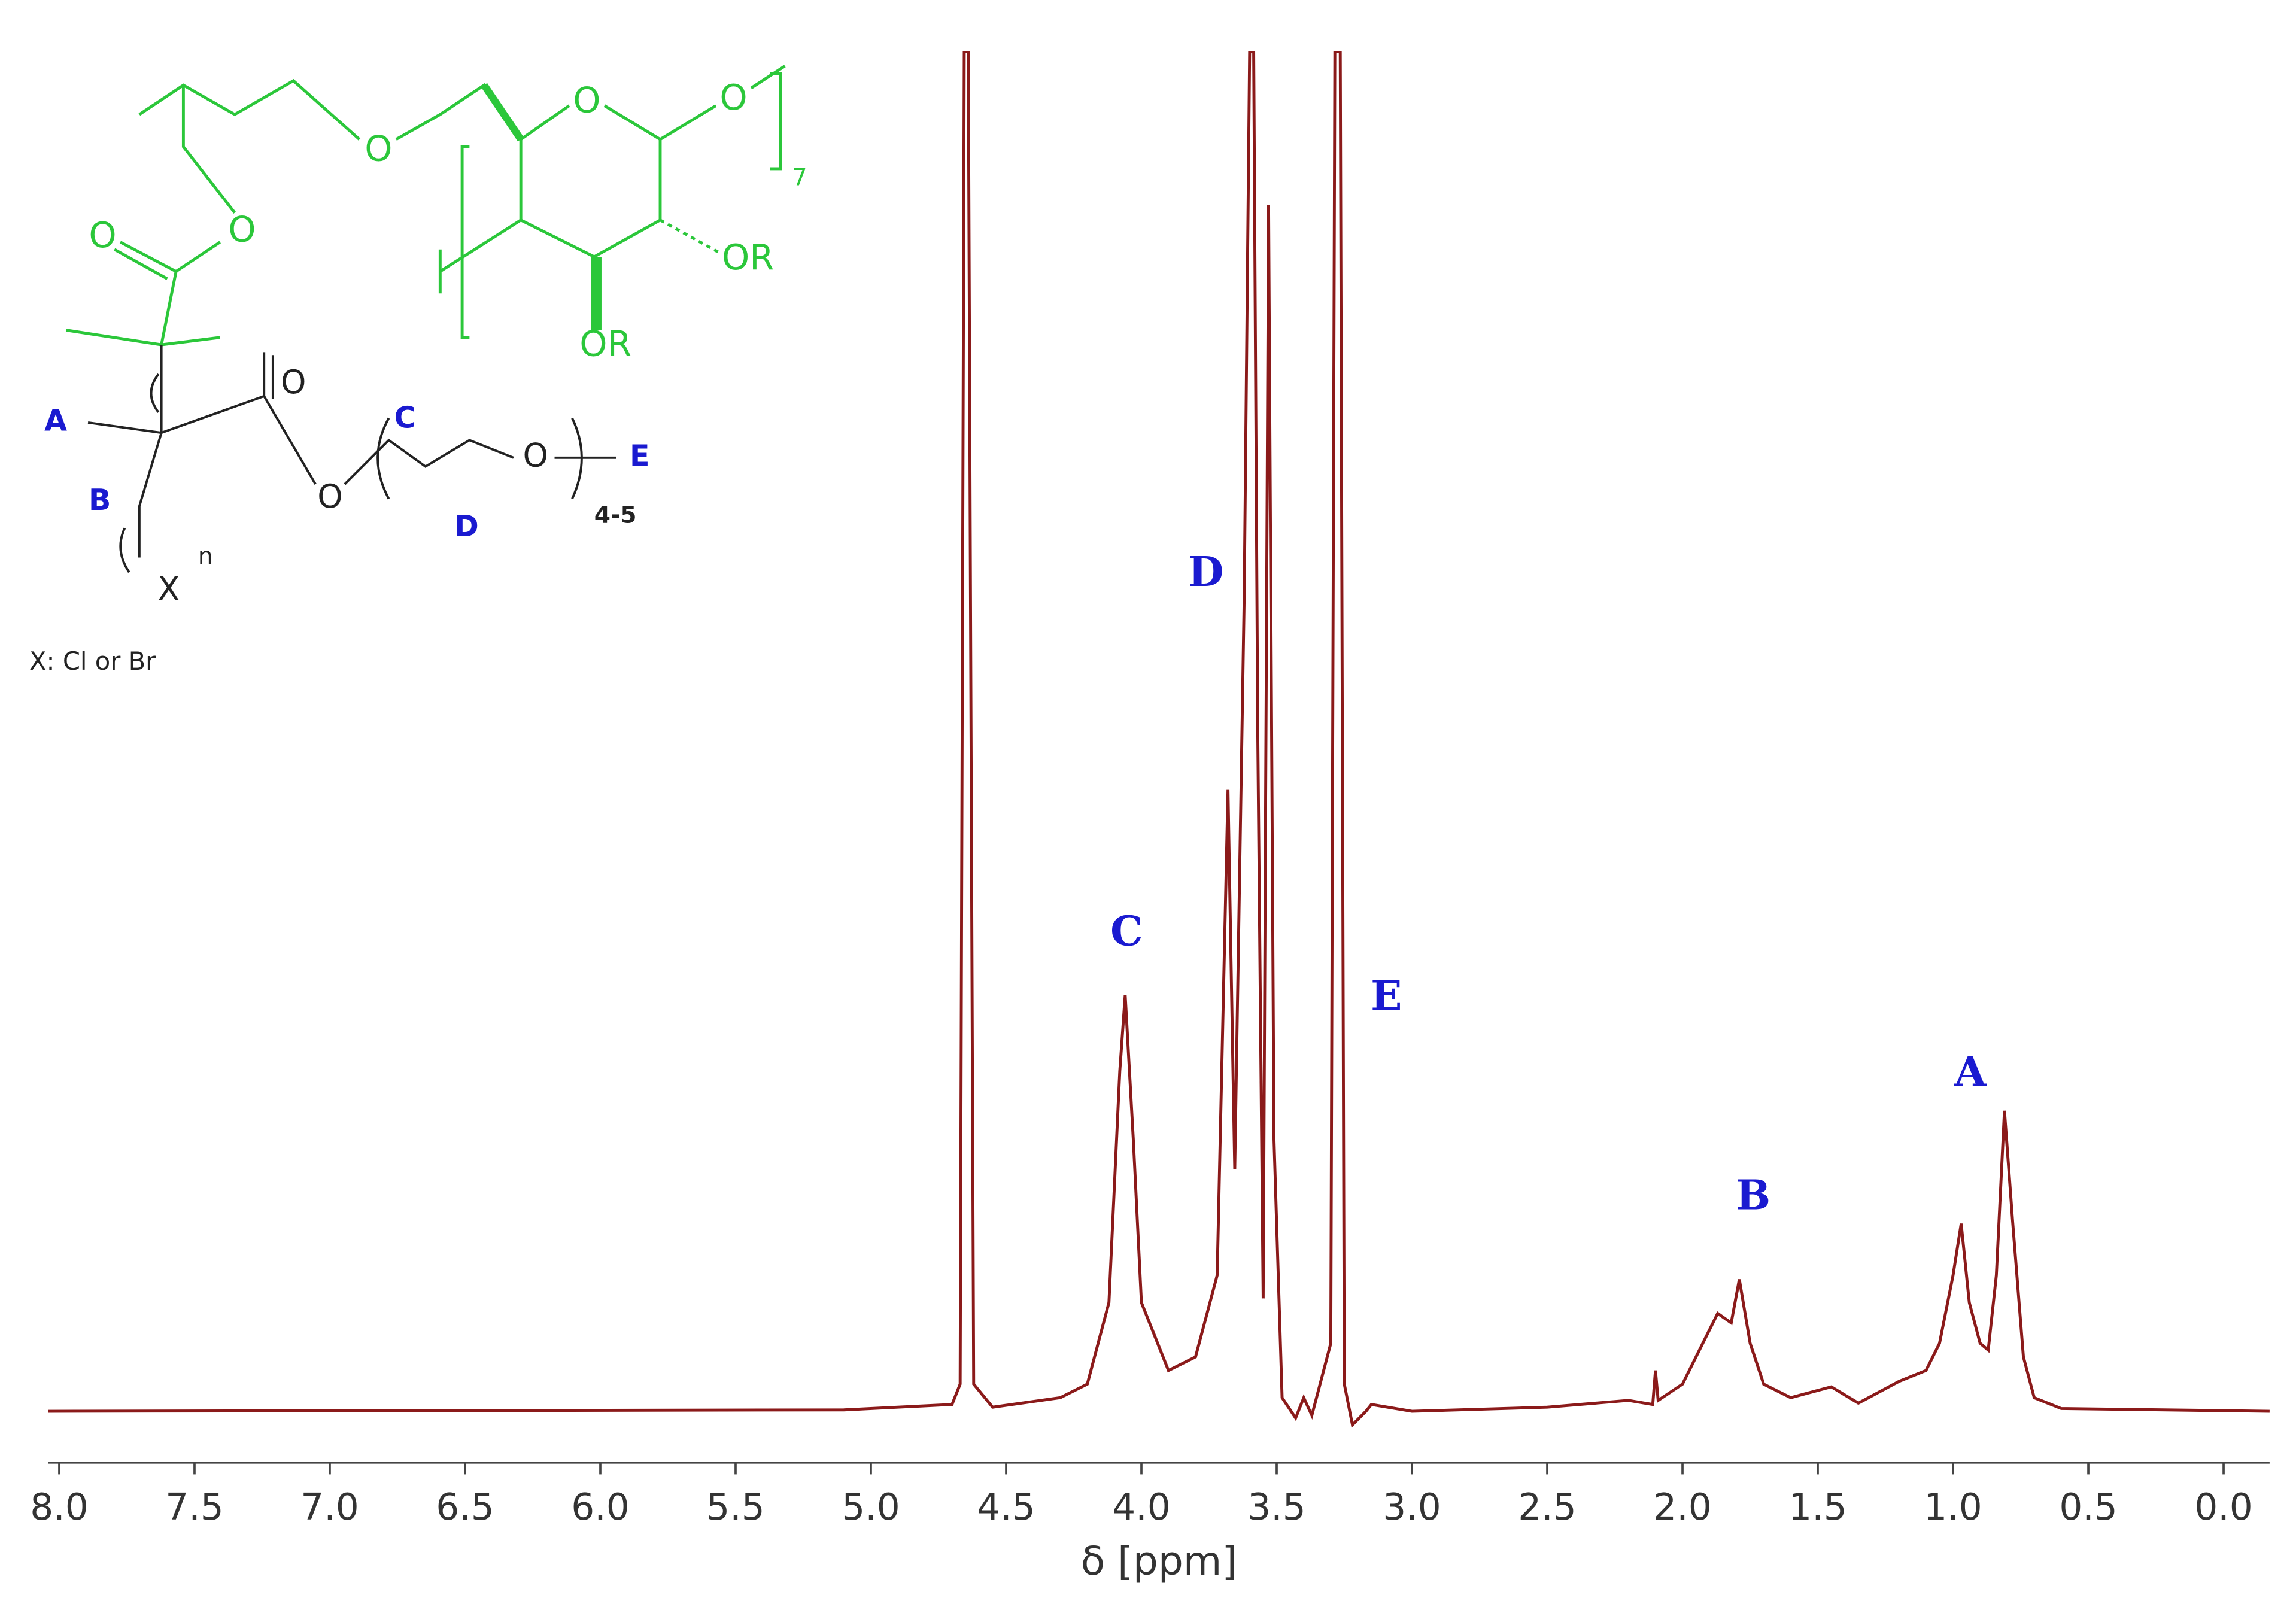 The height and width of the screenshot is (1601, 2296). What do you see at coordinates (1006, 1507) in the screenshot?
I see `x-tick-label: 4.5` at bounding box center [1006, 1507].